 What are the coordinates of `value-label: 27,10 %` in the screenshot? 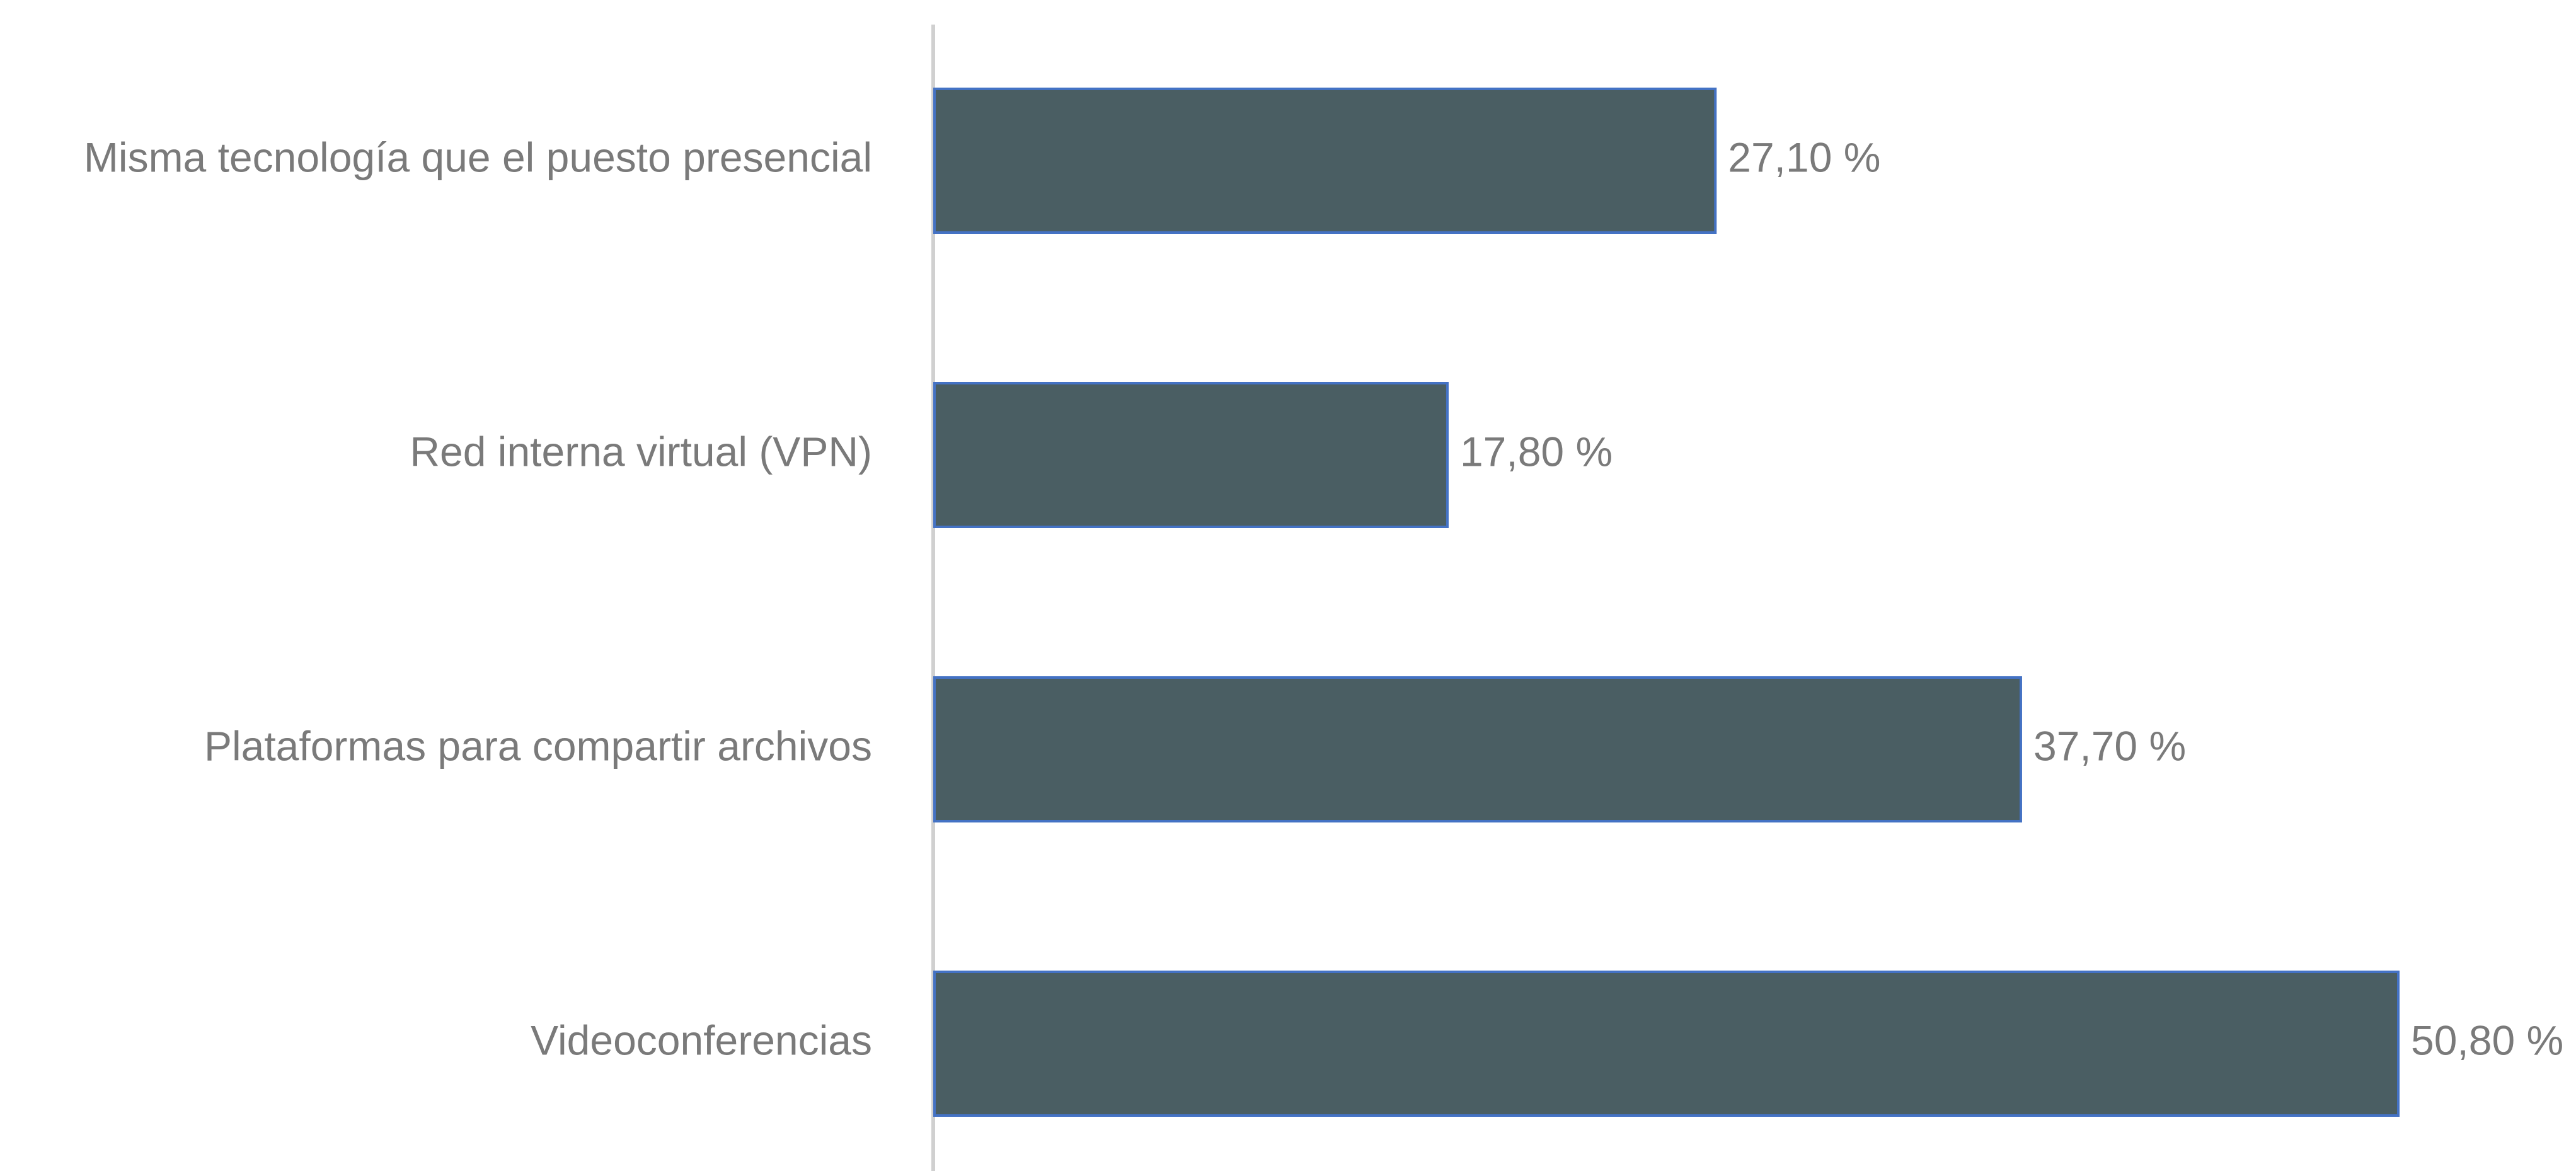 It's located at (1804, 157).